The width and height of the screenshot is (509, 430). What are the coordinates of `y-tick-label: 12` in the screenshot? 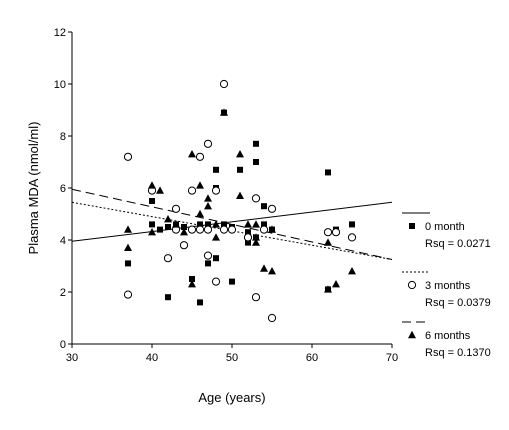 It's located at (60, 33).